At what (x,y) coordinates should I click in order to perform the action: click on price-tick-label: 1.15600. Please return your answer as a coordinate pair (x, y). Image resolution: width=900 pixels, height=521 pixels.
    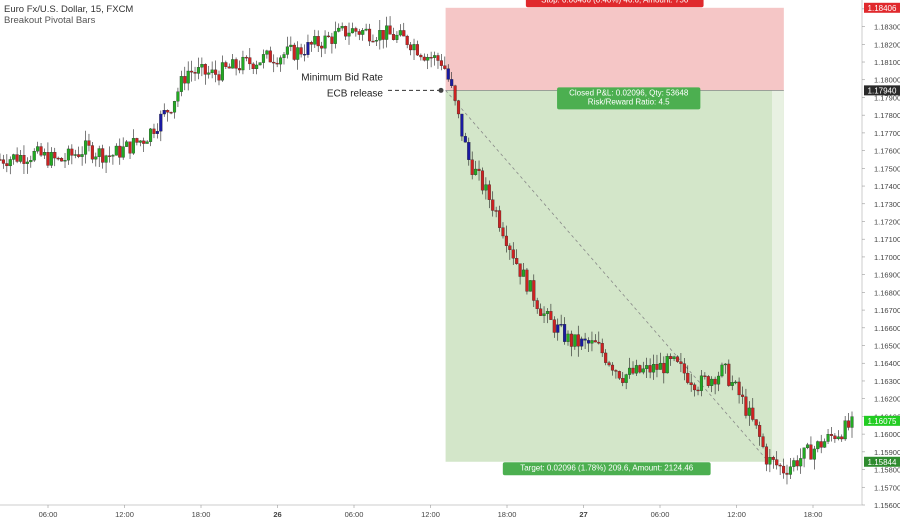
    Looking at the image, I should click on (887, 505).